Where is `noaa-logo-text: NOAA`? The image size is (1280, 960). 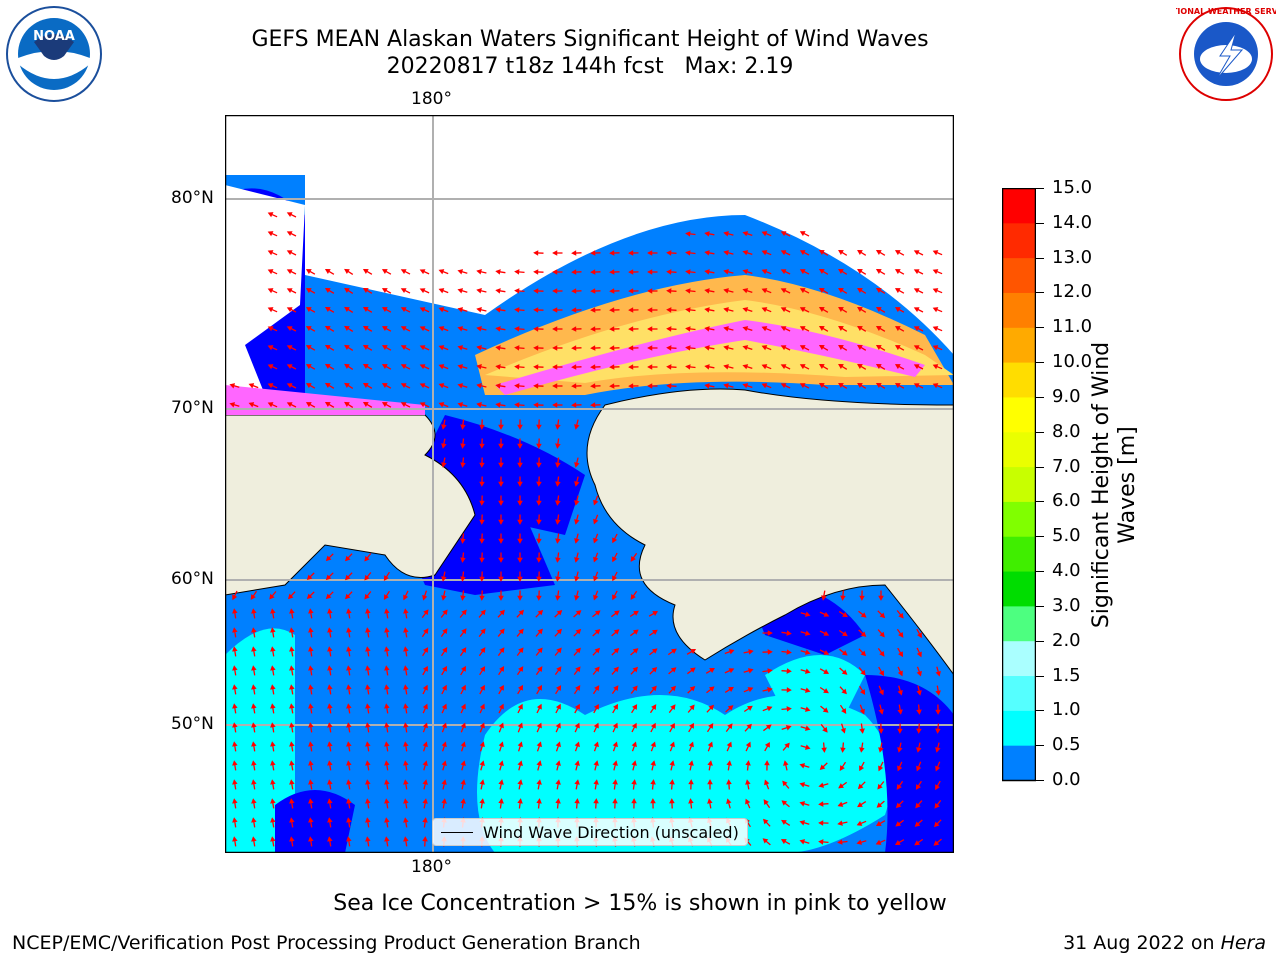
noaa-logo-text: NOAA is located at coordinates (54, 36).